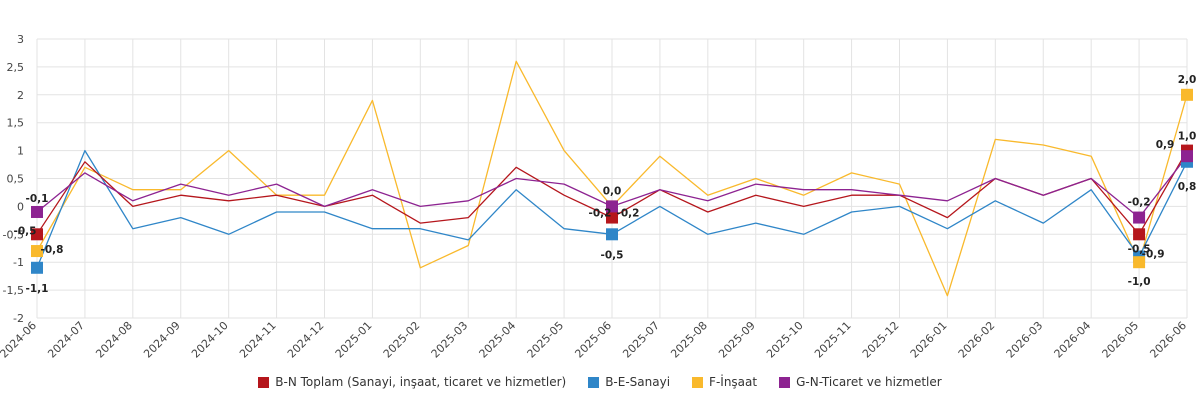  I want to click on data-label: -0,1, so click(37, 199).